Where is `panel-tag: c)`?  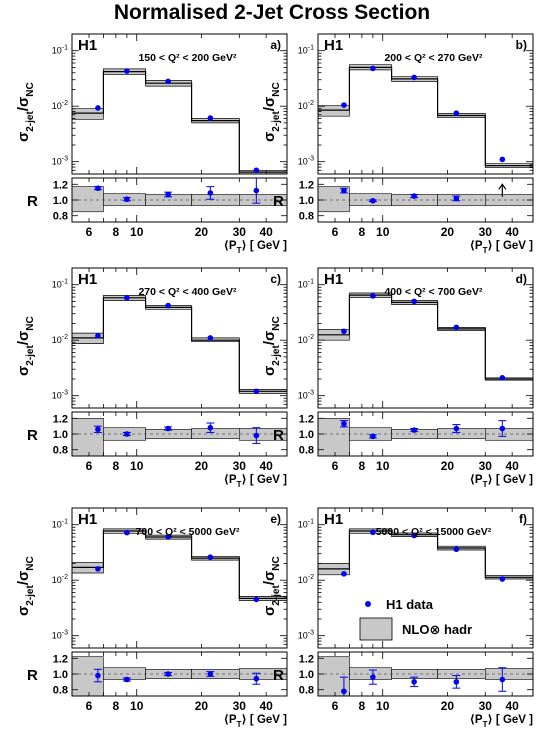 panel-tag: c) is located at coordinates (275, 279).